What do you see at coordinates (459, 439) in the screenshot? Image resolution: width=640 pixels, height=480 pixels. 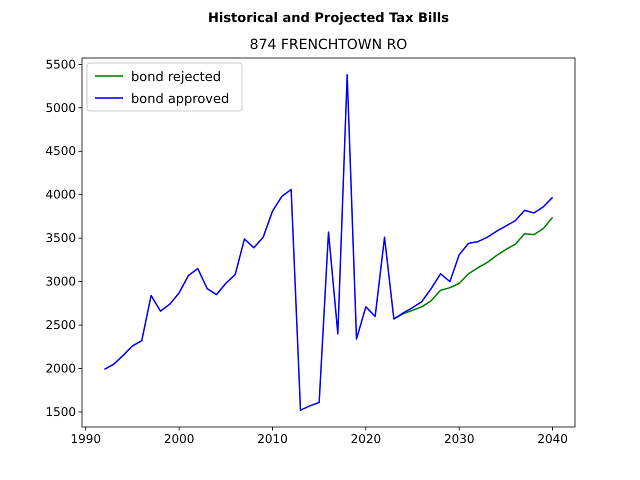 I see `x-tick-label: 2030` at bounding box center [459, 439].